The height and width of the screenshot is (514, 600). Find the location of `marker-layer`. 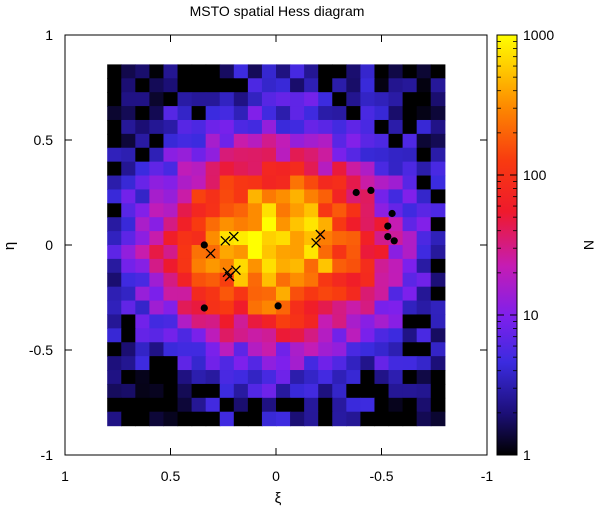

marker-layer is located at coordinates (299, 249).